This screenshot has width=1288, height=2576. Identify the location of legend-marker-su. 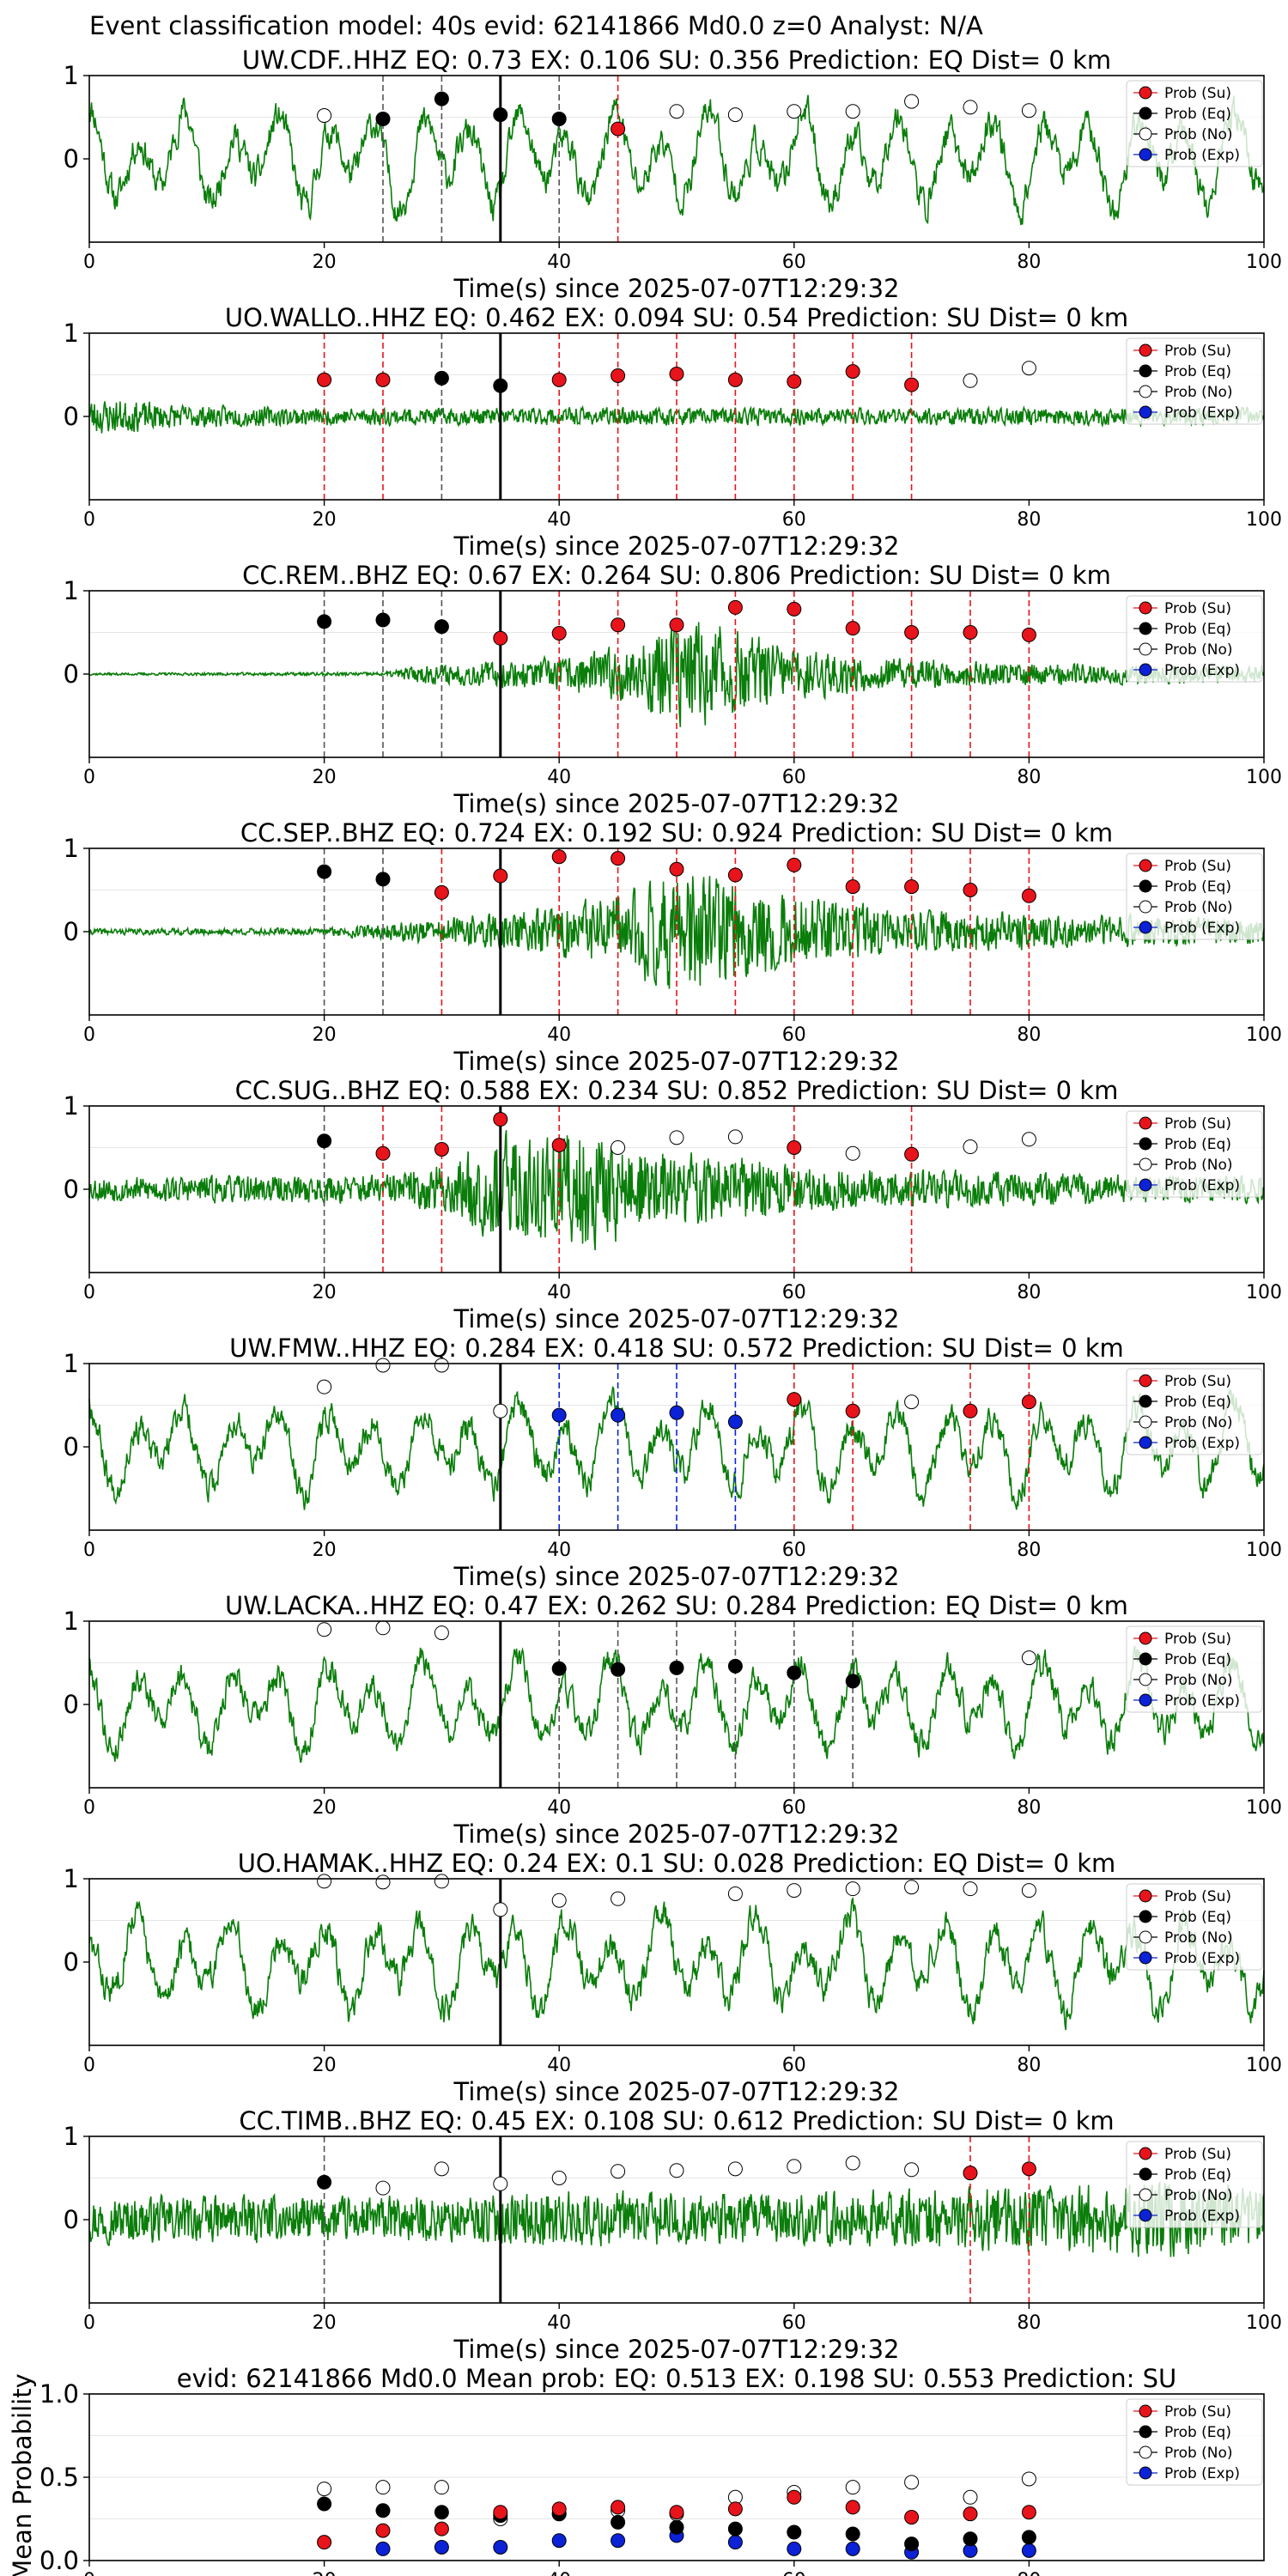
(1145, 1896).